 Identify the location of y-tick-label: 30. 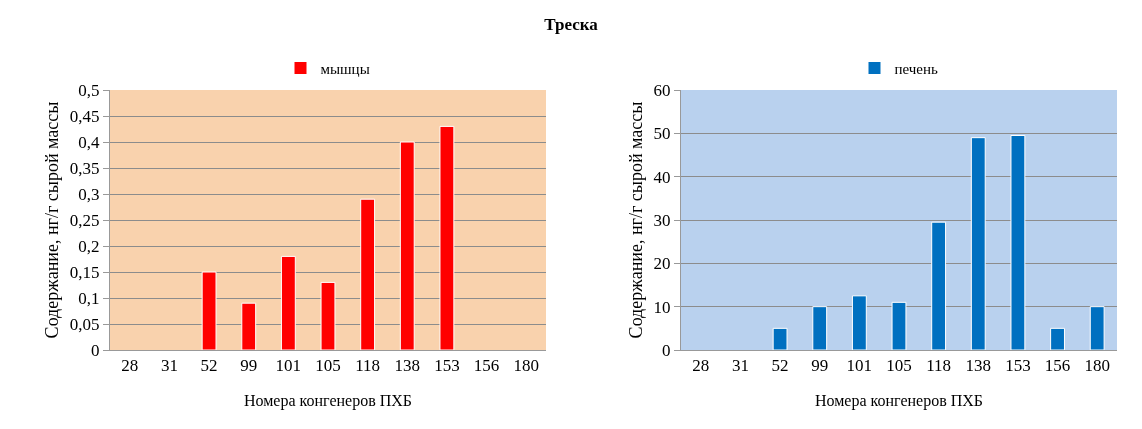
(662, 220).